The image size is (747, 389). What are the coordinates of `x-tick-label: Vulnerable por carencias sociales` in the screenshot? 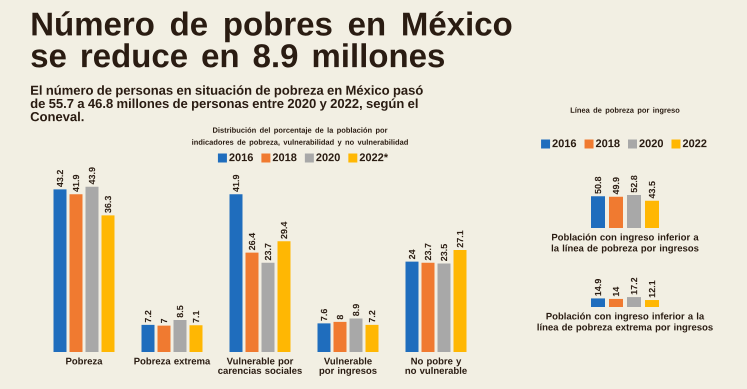 It's located at (260, 365).